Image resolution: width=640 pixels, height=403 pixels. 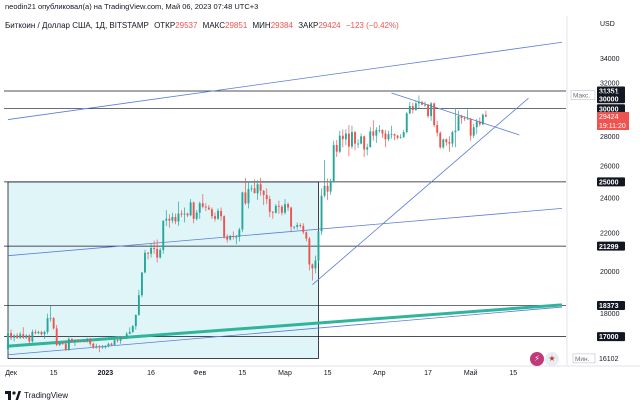 What do you see at coordinates (165, 25) in the screenshot?
I see `open-label: ОТКР` at bounding box center [165, 25].